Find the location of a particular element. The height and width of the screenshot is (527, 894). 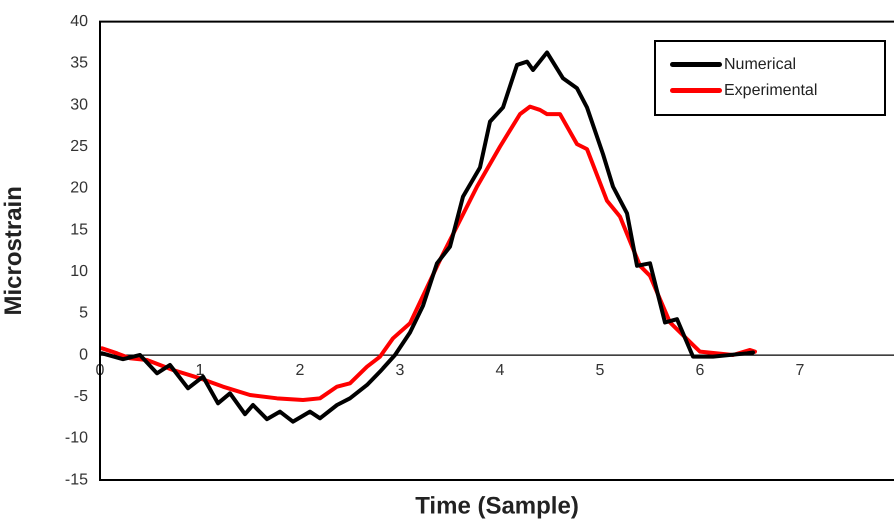

x-tick-label: 2 is located at coordinates (300, 370).